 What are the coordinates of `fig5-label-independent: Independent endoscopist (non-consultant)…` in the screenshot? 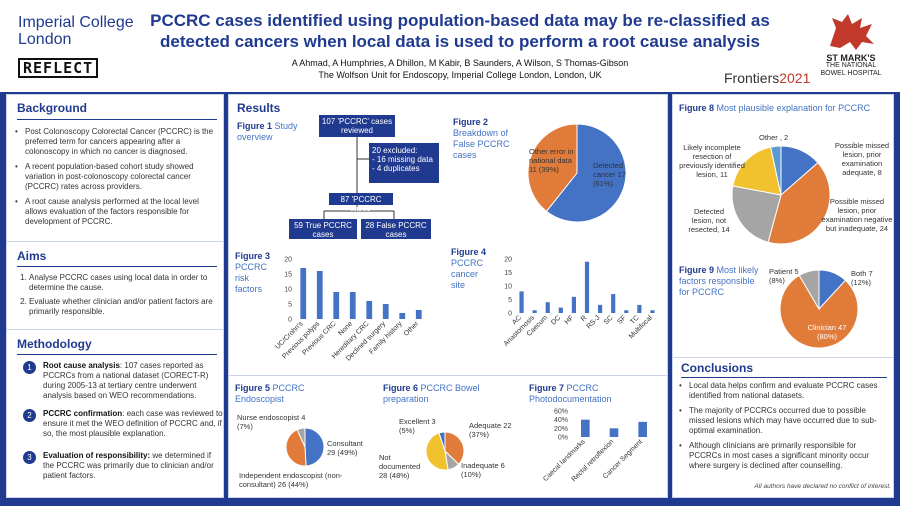 It's located at (291, 480).